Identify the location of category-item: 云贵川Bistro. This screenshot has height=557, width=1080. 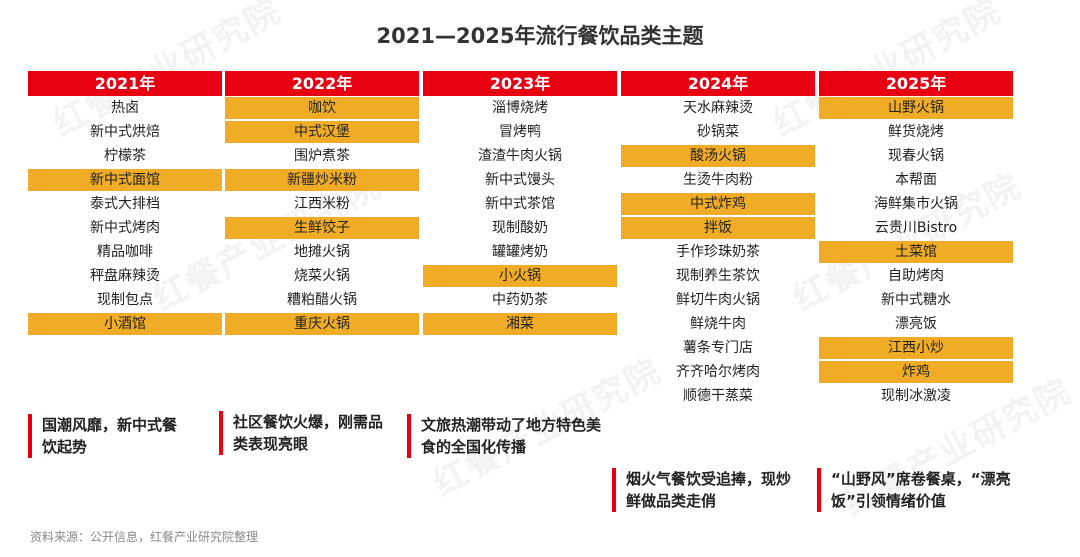
(916, 228).